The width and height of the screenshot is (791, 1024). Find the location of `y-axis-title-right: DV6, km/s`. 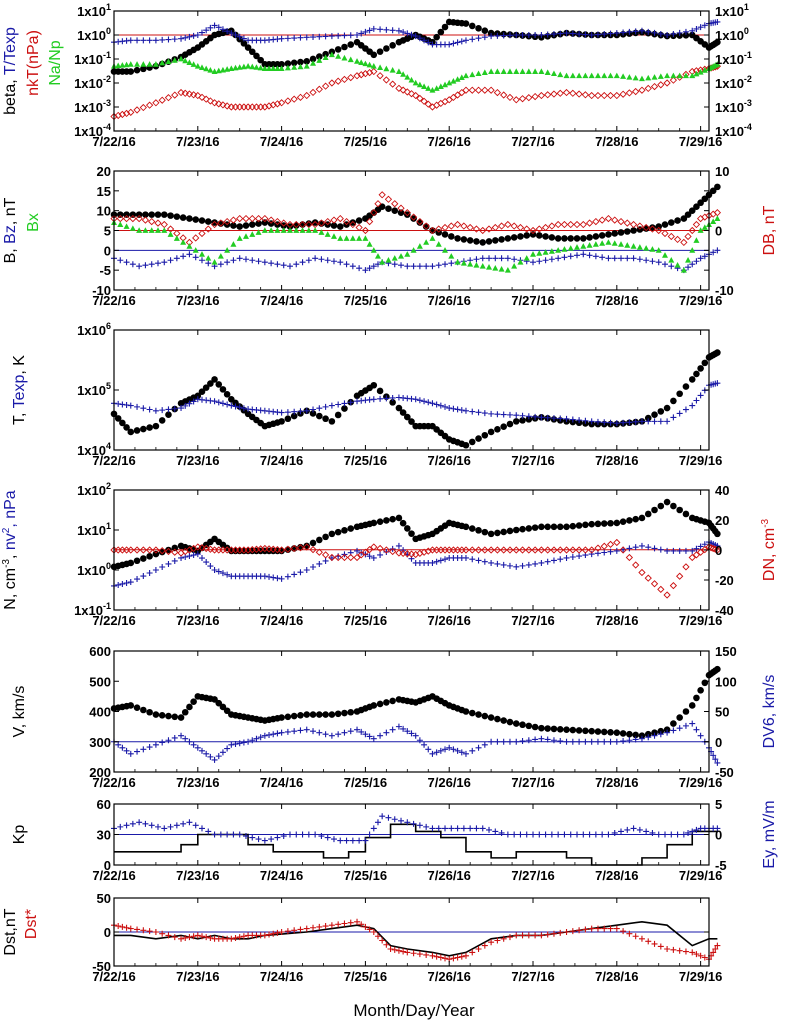

y-axis-title-right: DV6, km/s is located at coordinates (769, 712).